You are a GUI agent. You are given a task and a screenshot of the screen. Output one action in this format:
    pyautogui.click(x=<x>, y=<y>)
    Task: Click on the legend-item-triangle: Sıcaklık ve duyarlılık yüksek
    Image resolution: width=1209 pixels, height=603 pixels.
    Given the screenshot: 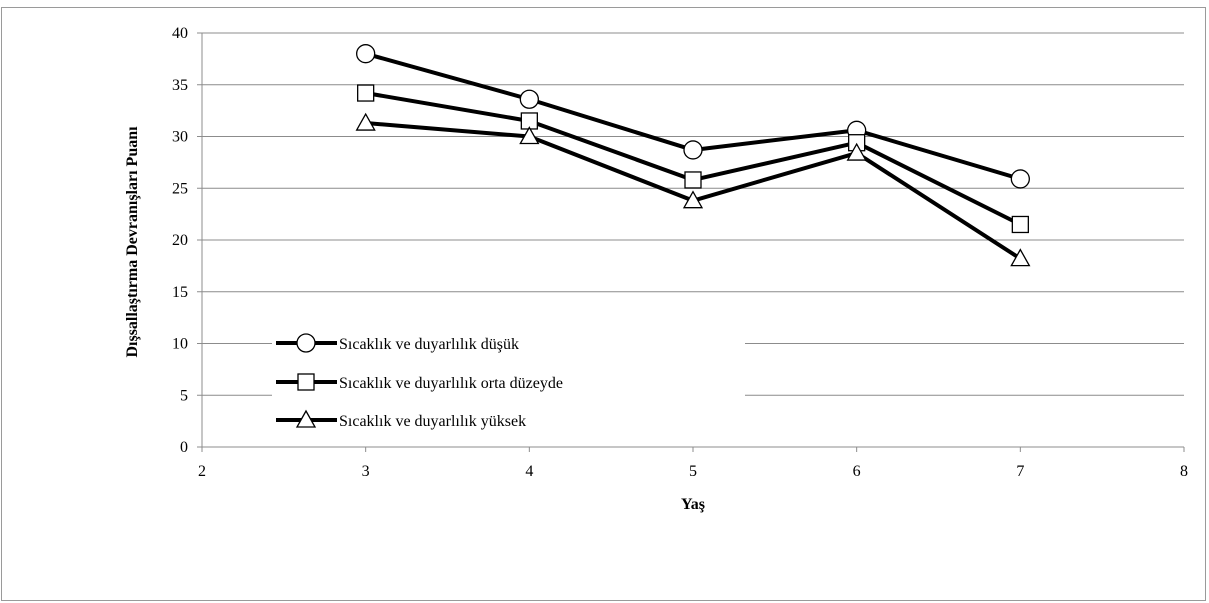 What is the action you would take?
    pyautogui.click(x=401, y=419)
    